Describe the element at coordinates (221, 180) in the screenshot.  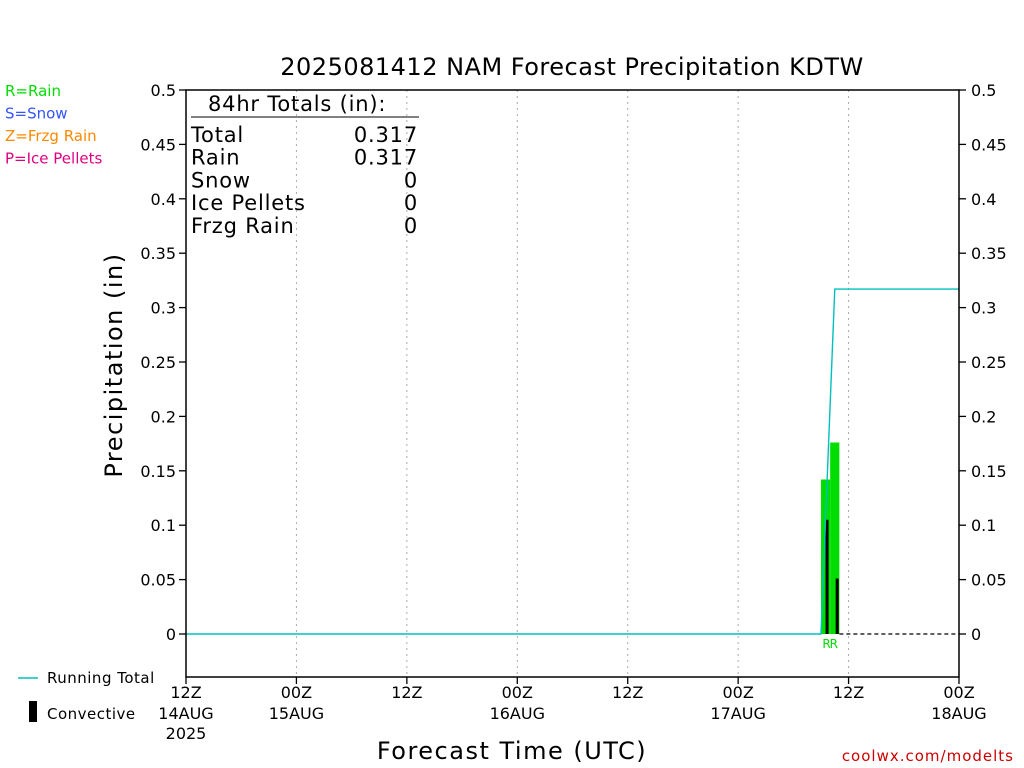
I see `totals-row-label: Snow` at that location.